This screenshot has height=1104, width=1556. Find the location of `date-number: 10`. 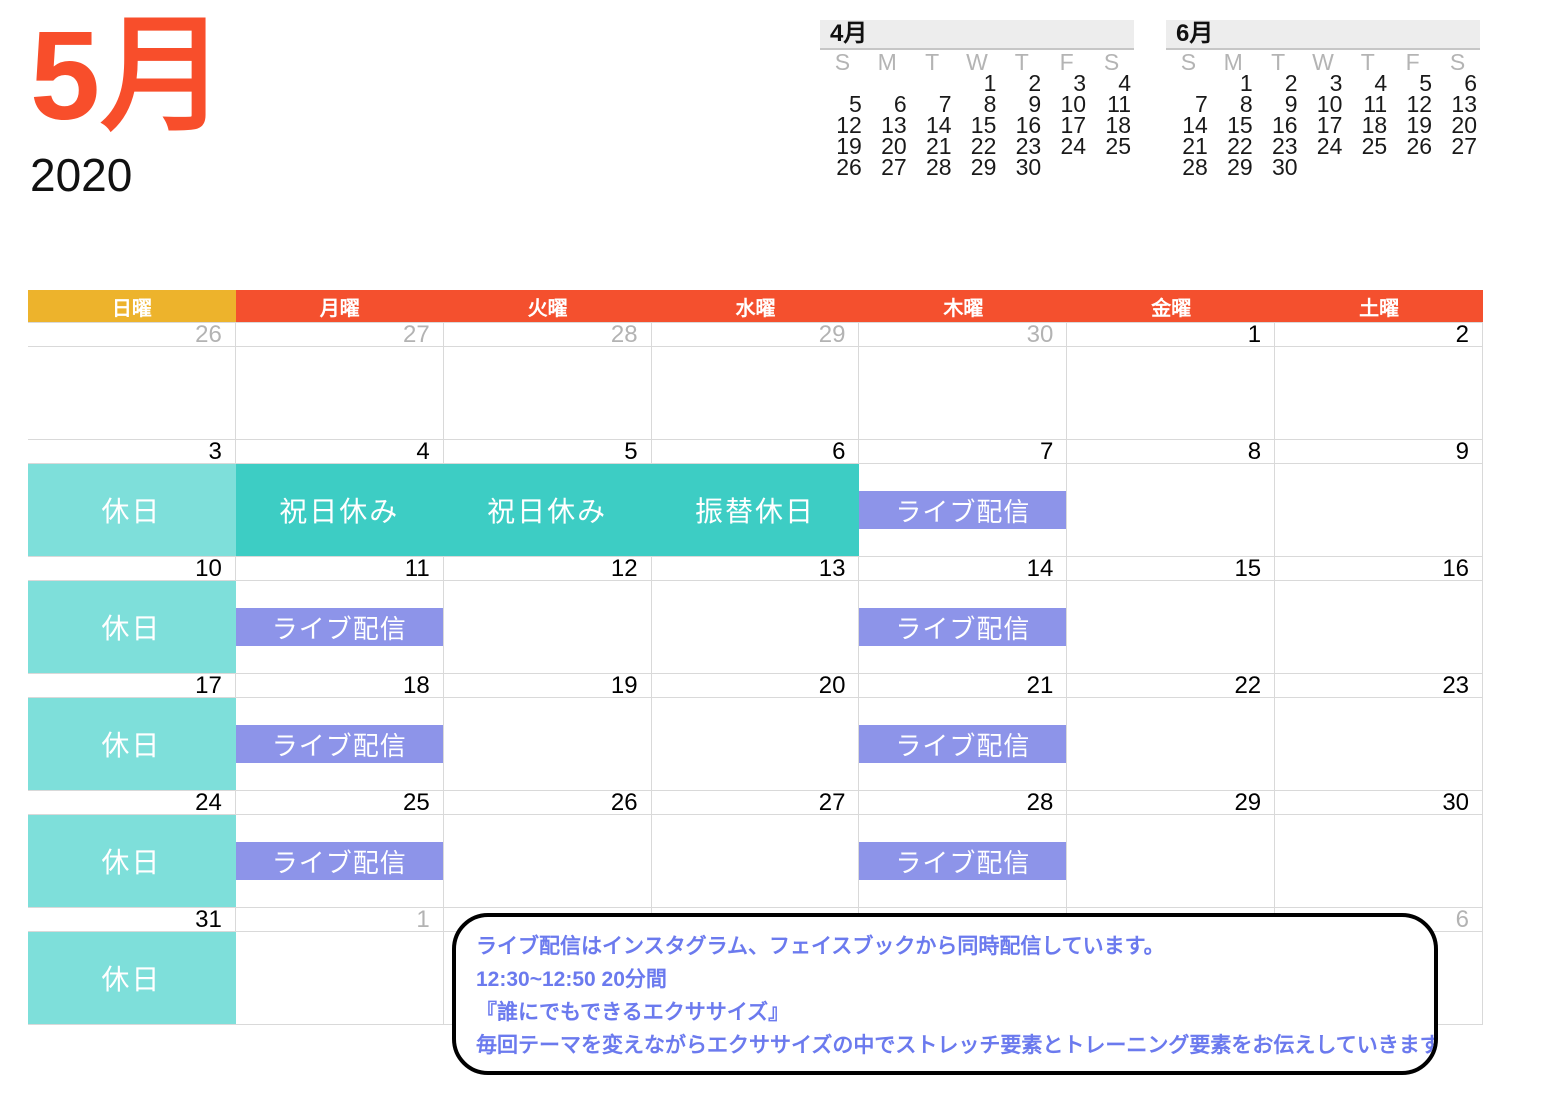

date-number: 10 is located at coordinates (132, 568).